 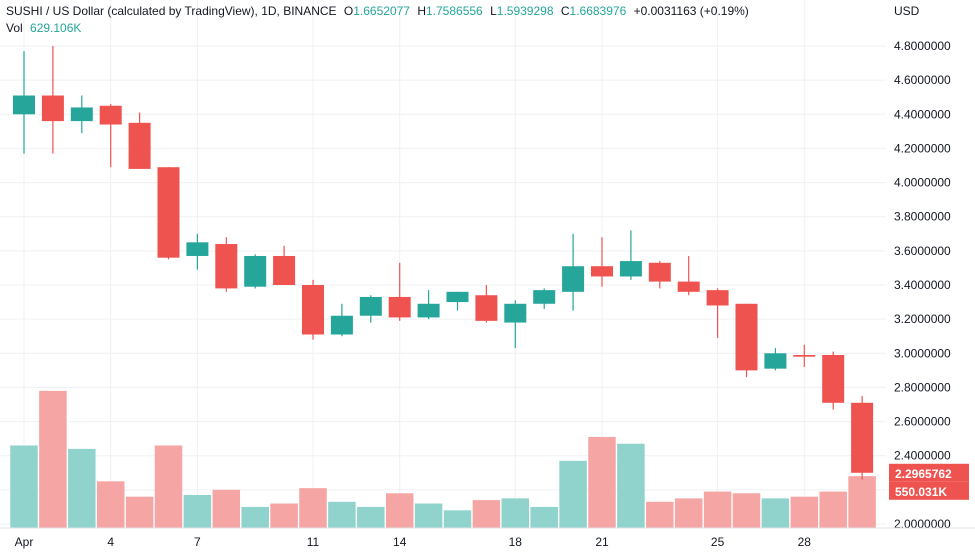 What do you see at coordinates (923, 474) in the screenshot?
I see `price-badge-label: 2.2965762` at bounding box center [923, 474].